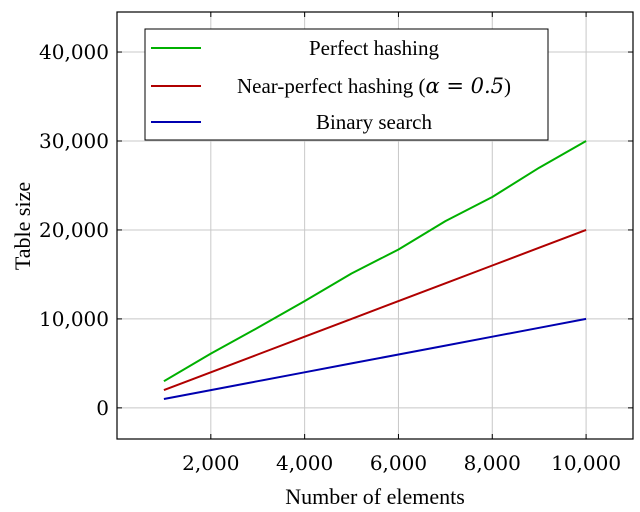 Image resolution: width=640 pixels, height=512 pixels. I want to click on y-tick-label: 40,000, so click(74, 52).